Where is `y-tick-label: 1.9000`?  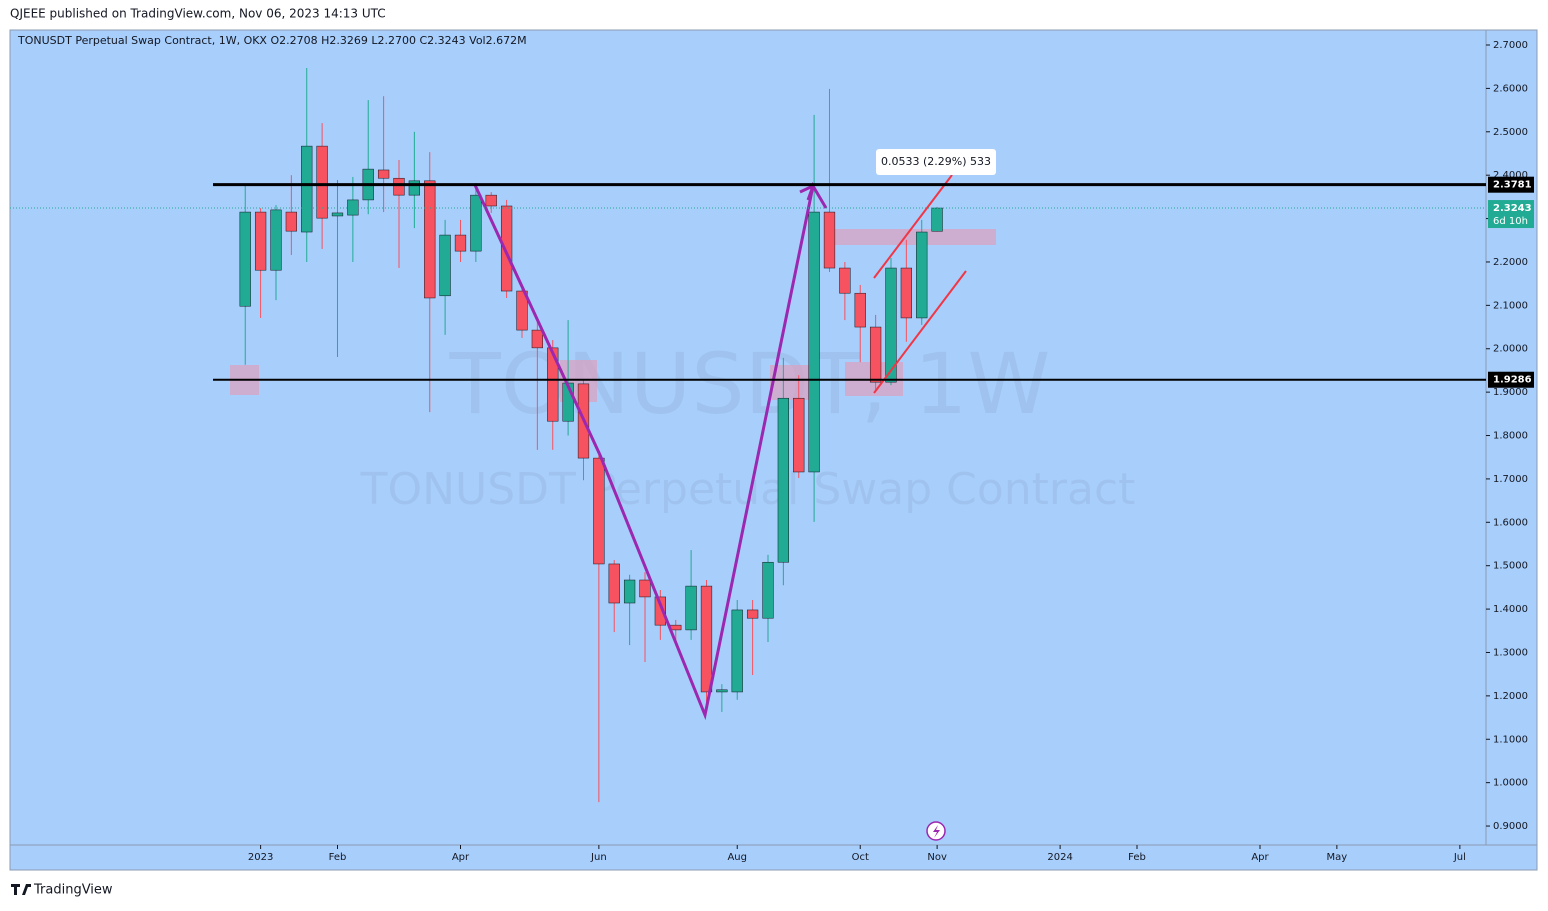 y-tick-label: 1.9000 is located at coordinates (1510, 392).